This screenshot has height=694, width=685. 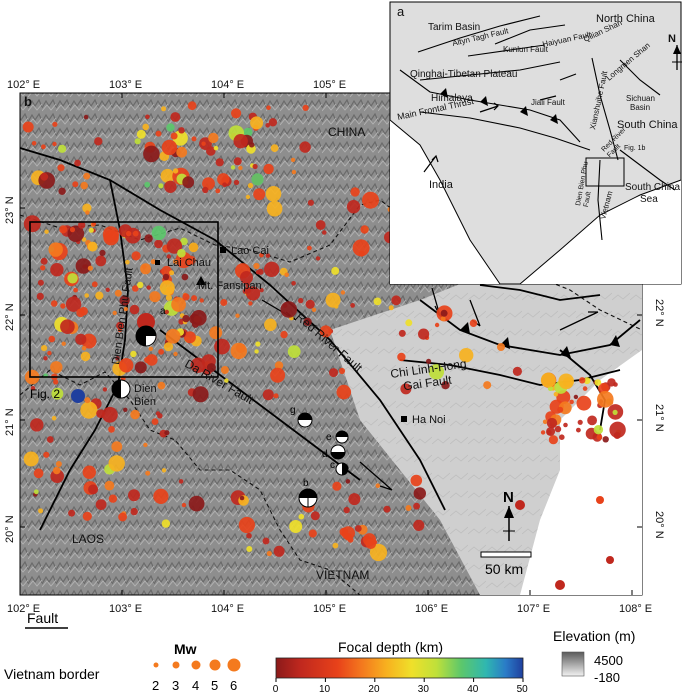 What do you see at coordinates (594, 636) in the screenshot?
I see `legend-elev-title: Elevation (m)` at bounding box center [594, 636].